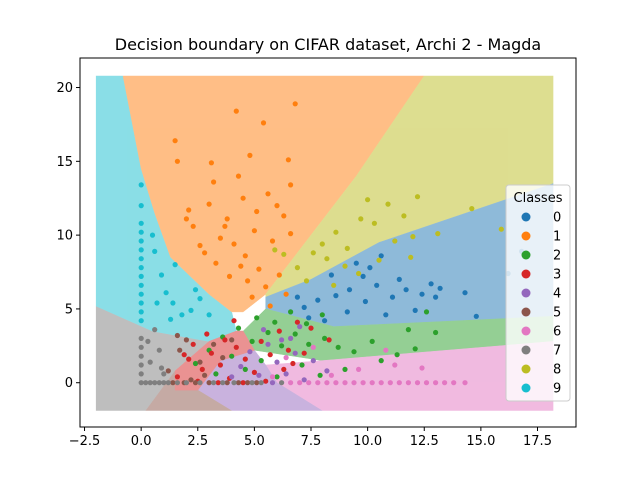  What do you see at coordinates (141, 441) in the screenshot?
I see `x-tick-label: 0.0` at bounding box center [141, 441].